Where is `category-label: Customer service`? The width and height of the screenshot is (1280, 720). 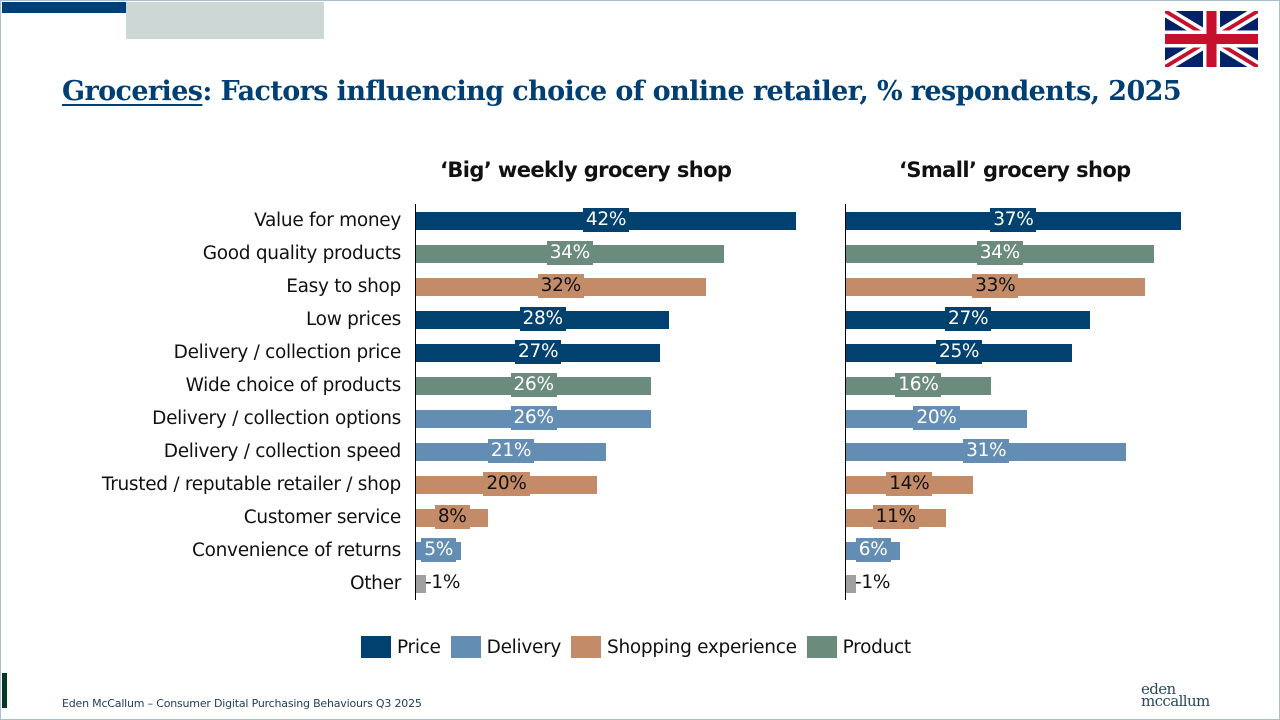
category-label: Customer service is located at coordinates (322, 517).